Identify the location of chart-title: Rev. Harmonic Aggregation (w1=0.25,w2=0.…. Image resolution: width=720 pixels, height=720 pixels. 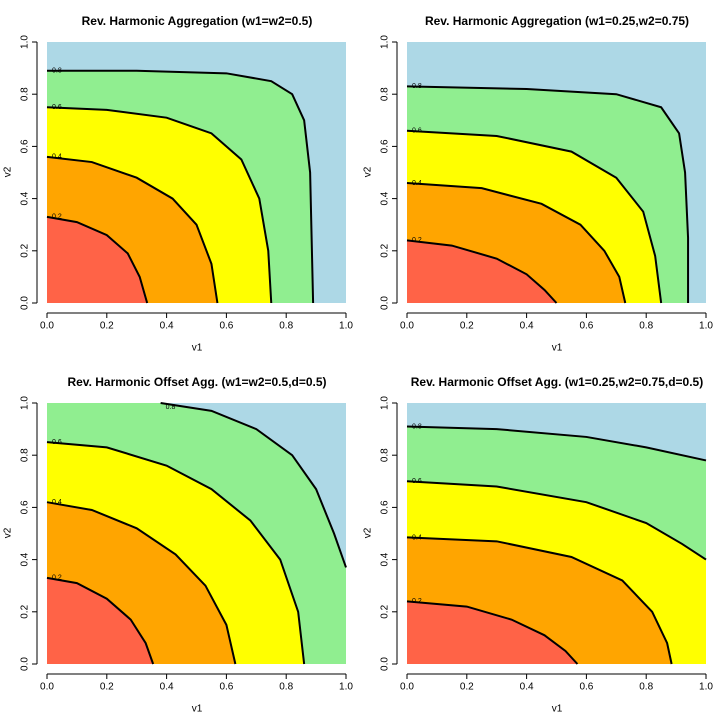
(557, 21).